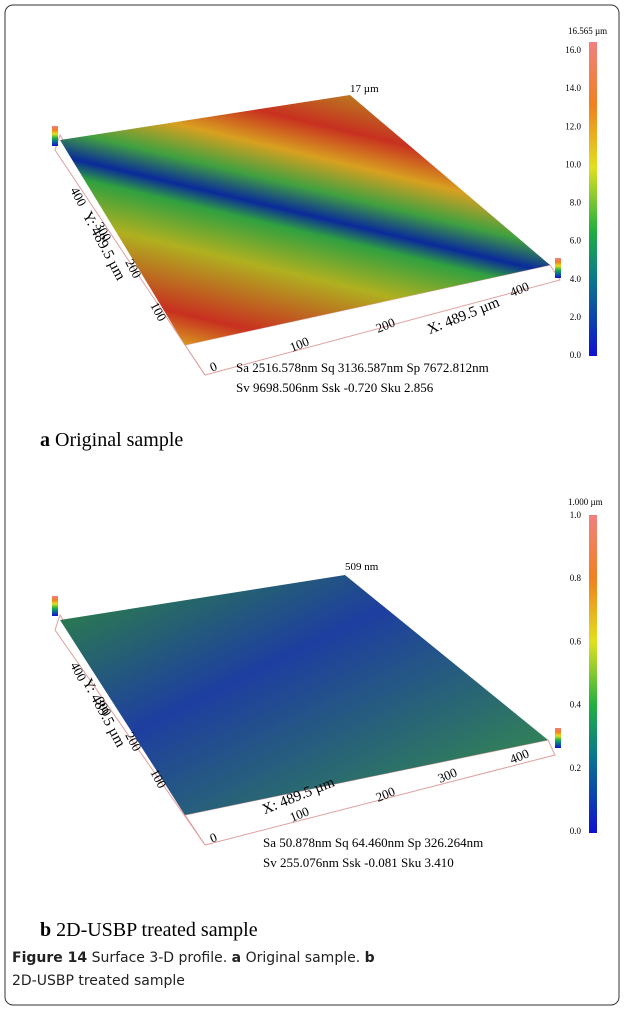 This screenshot has height=1011, width=624. What do you see at coordinates (358, 862) in the screenshot?
I see `stats: Sv 255.076nm Ssk -0.081 Sku 3.410` at bounding box center [358, 862].